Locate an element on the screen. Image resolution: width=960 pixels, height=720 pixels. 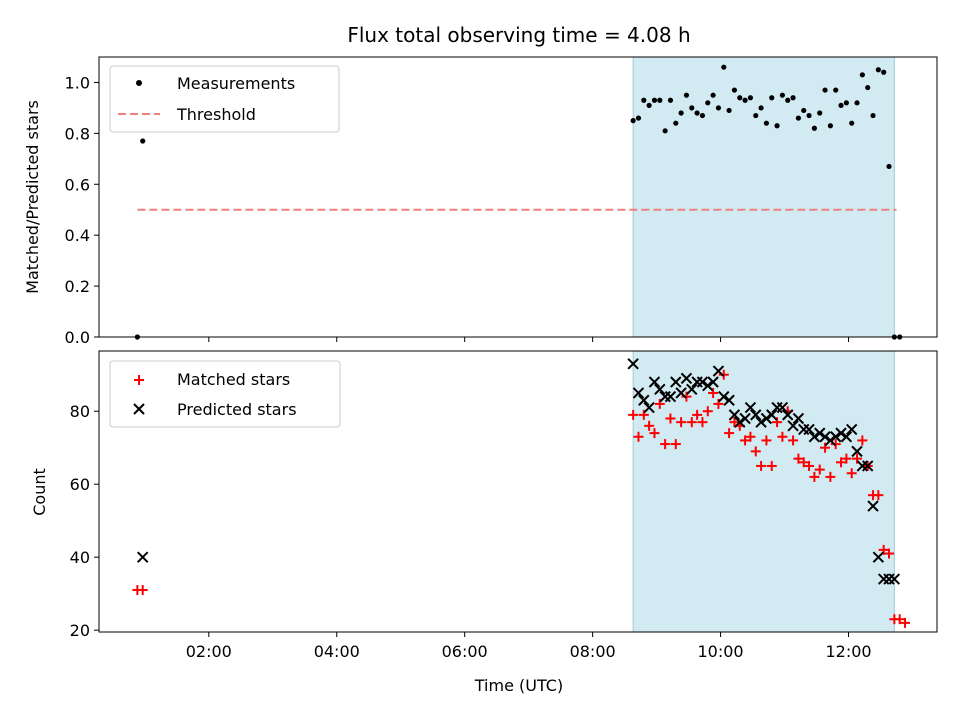
legend-matched-label: Matched stars is located at coordinates (233, 379).